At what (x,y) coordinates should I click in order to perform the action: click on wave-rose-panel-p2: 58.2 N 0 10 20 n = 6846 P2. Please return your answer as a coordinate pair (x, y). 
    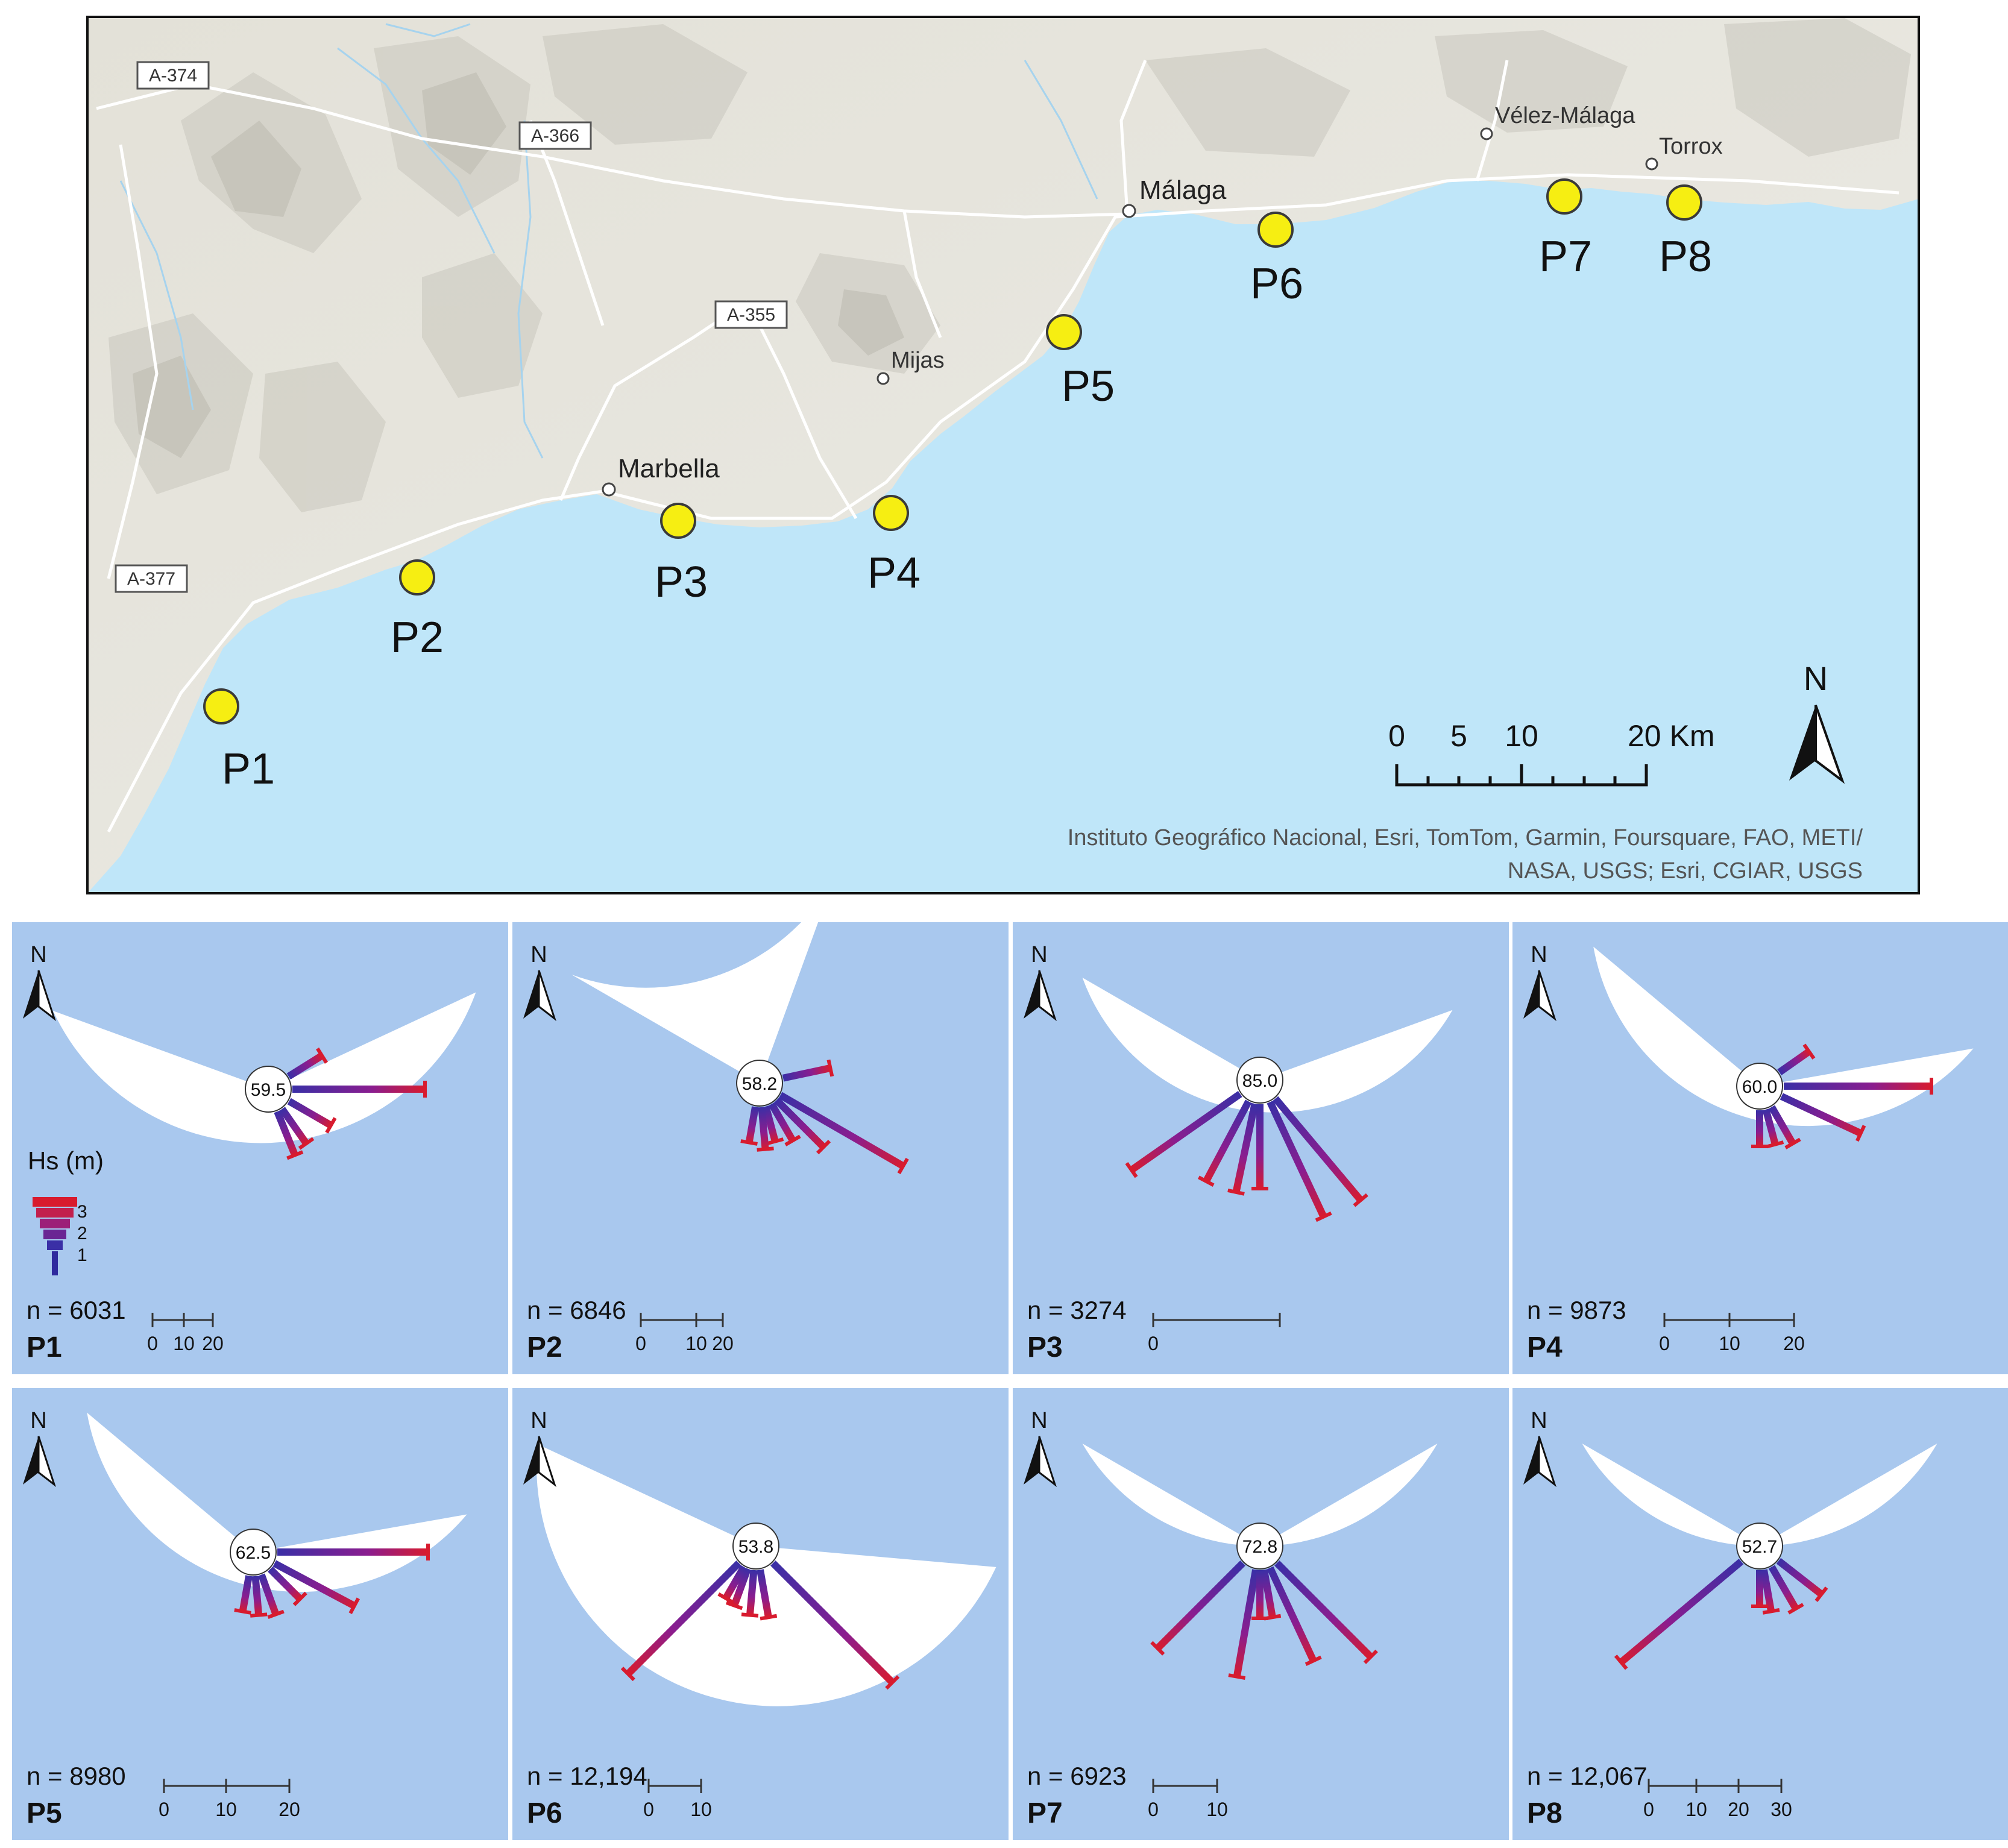
    Looking at the image, I should click on (760, 1148).